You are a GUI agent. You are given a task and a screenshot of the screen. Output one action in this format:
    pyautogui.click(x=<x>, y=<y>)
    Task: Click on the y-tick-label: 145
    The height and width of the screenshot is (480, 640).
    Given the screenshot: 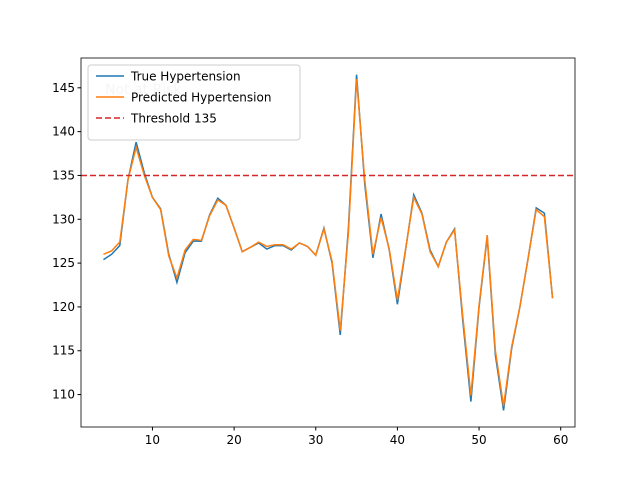 What is the action you would take?
    pyautogui.click(x=63, y=88)
    